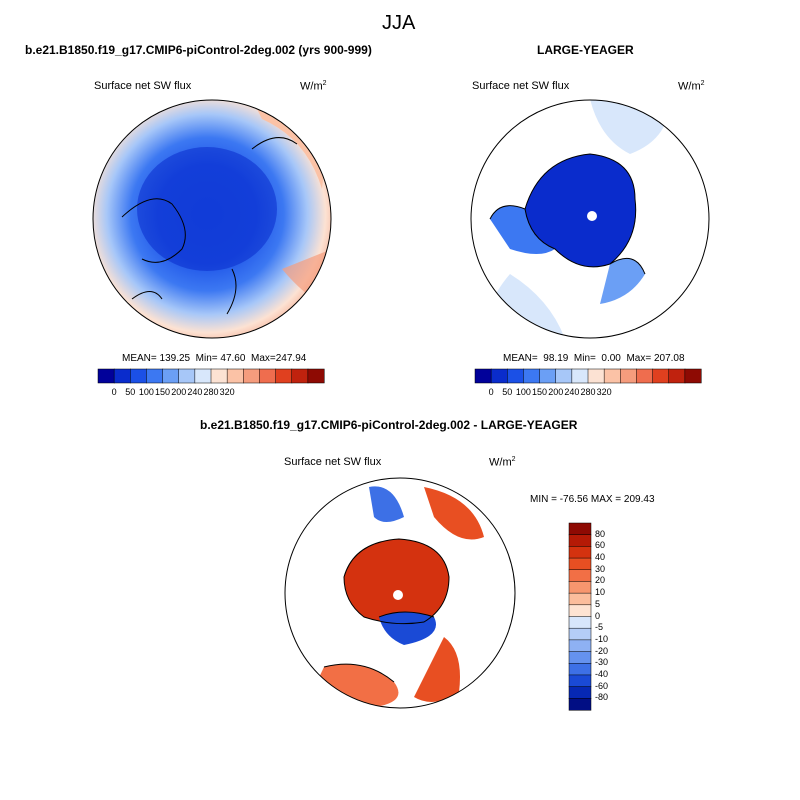 This screenshot has width=800, height=800. Describe the element at coordinates (521, 86) in the screenshot. I see `panel2-variable-label: Surface net SW flux` at that location.